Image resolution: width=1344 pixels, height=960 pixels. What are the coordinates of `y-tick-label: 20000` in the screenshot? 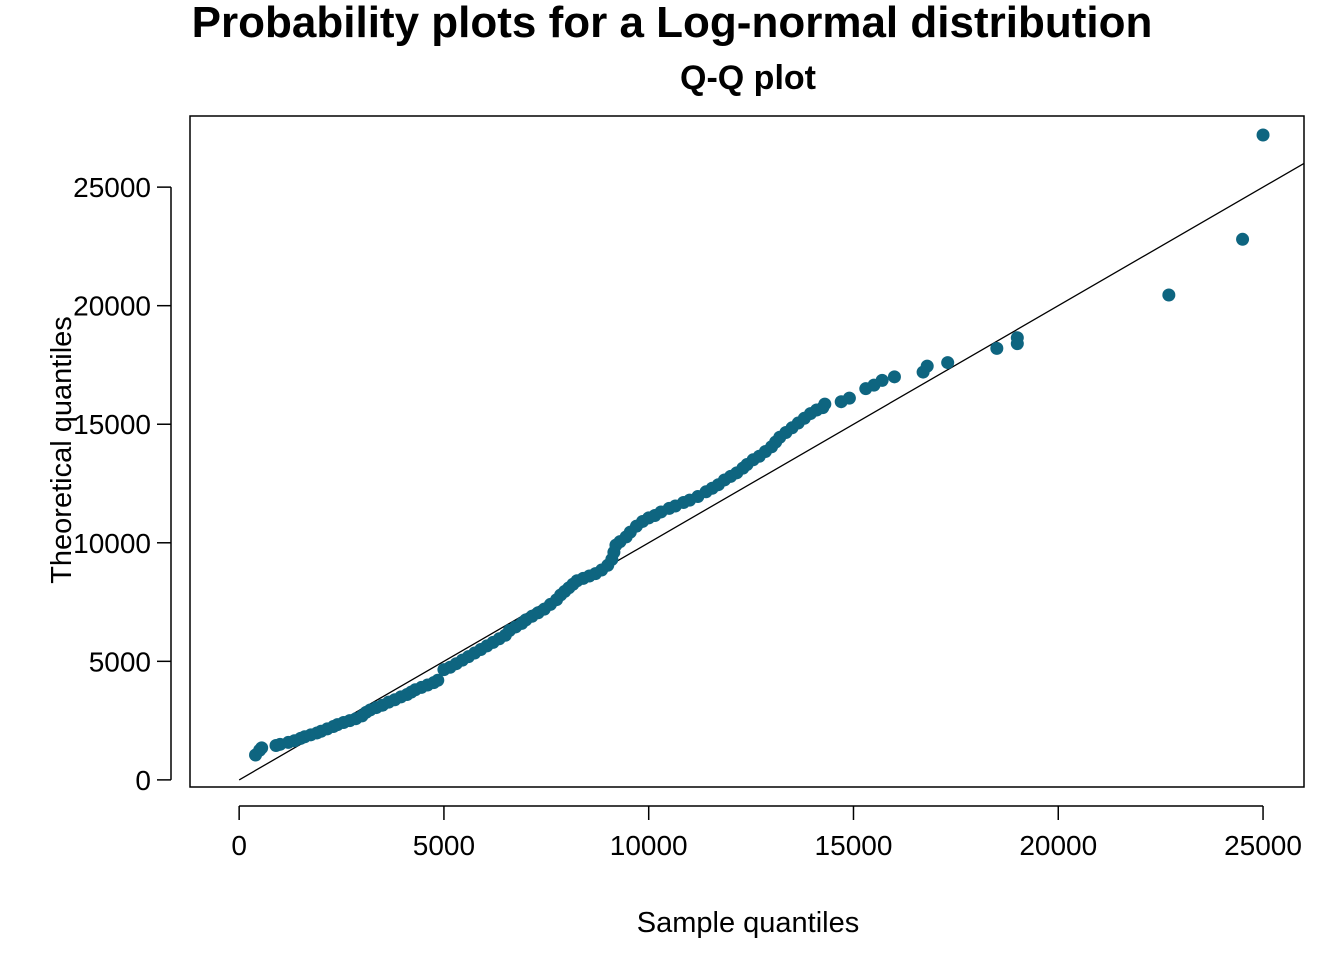 It's located at (112, 306).